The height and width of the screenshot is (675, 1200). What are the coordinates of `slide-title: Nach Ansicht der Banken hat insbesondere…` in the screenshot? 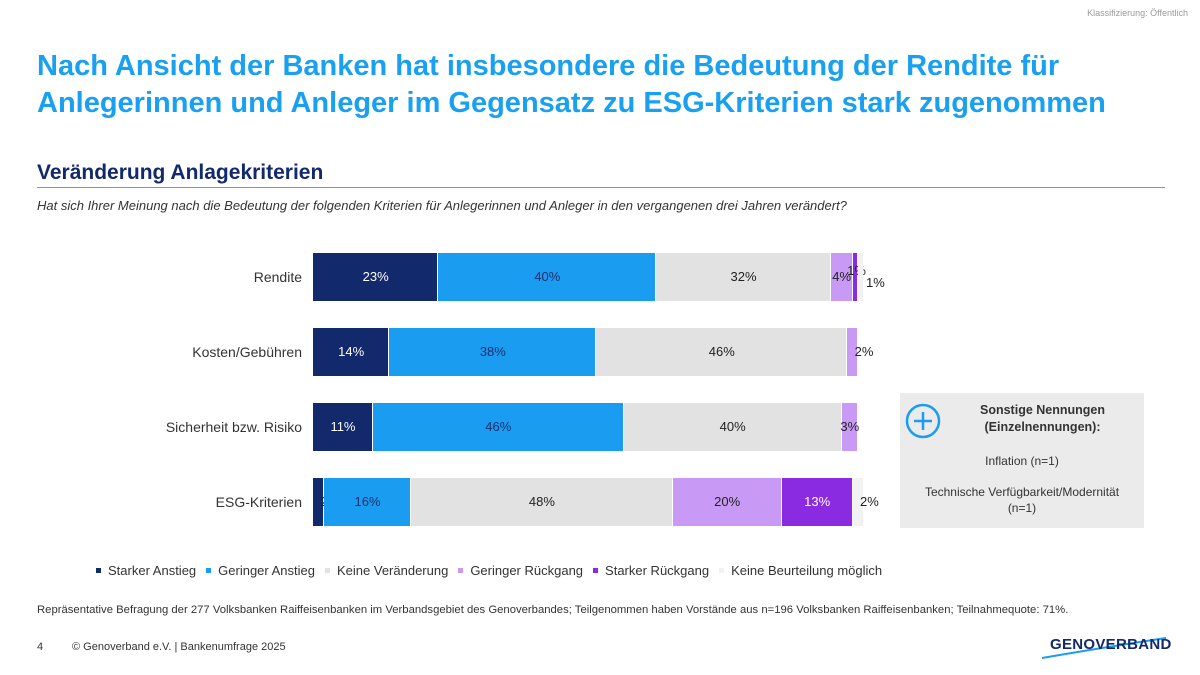 It's located at (571, 84).